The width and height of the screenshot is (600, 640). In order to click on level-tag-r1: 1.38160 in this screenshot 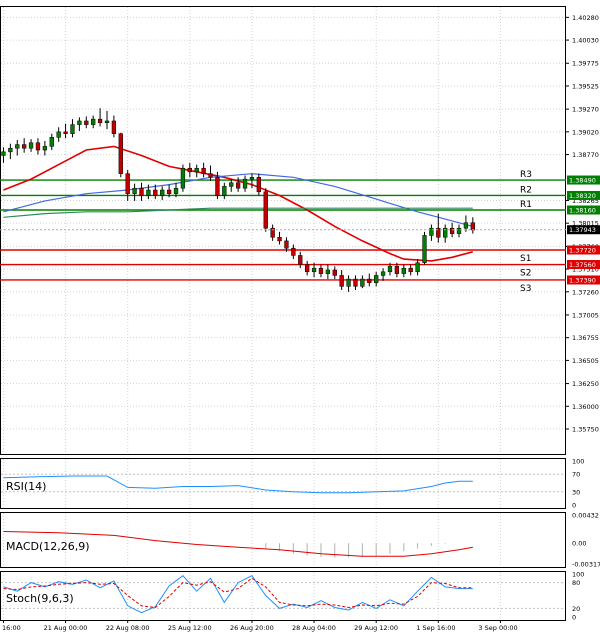, I will do `click(583, 210)`.